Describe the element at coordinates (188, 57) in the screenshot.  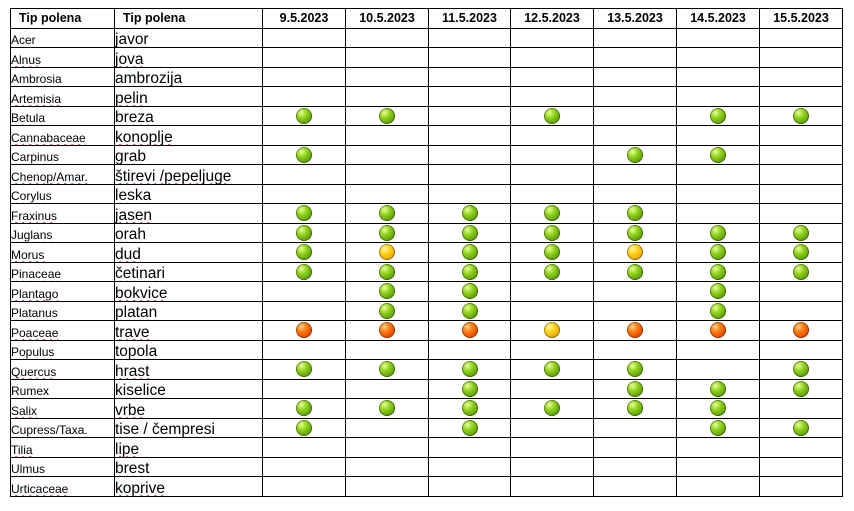
I see `local-name-cell: jova` at that location.